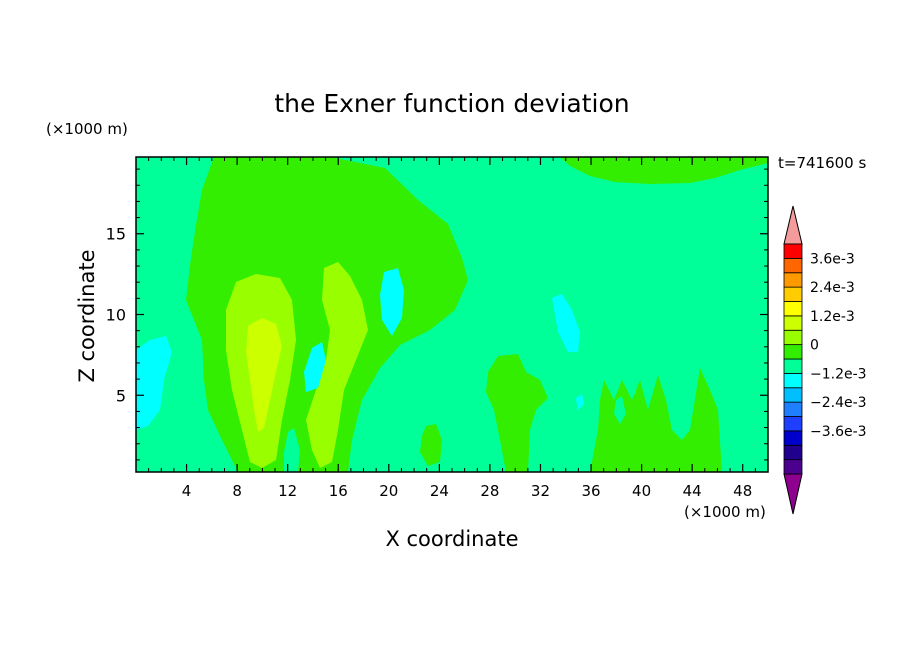  What do you see at coordinates (793, 494) in the screenshot?
I see `colorbar-bottom-arrow` at bounding box center [793, 494].